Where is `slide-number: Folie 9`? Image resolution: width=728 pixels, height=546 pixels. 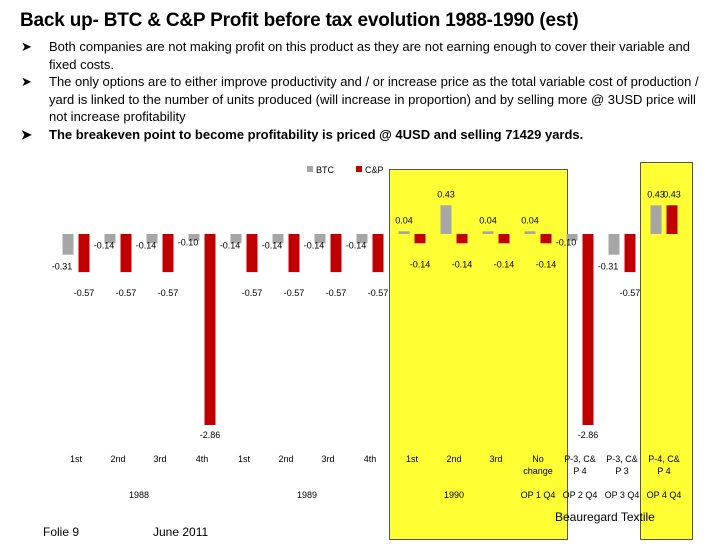 slide-number: Folie 9 is located at coordinates (61, 532).